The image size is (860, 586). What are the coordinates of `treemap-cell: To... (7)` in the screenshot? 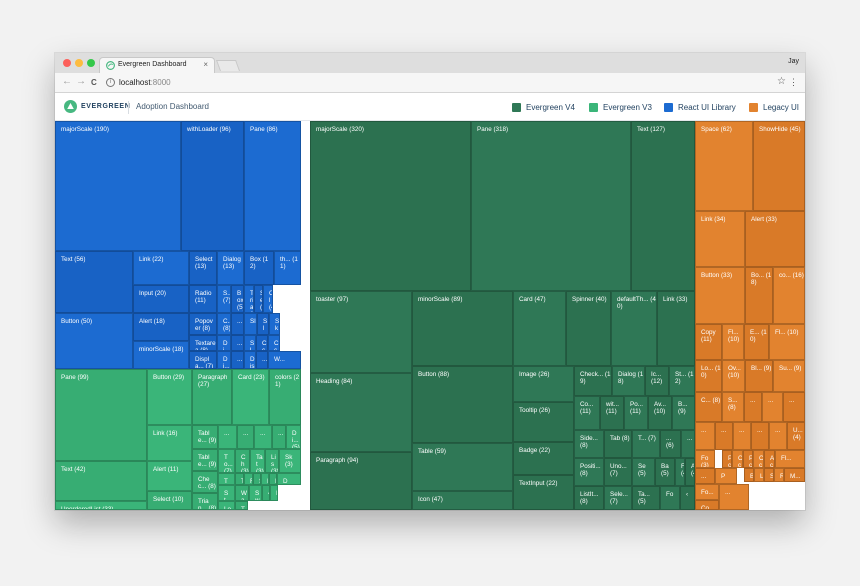 It's located at (226, 461).